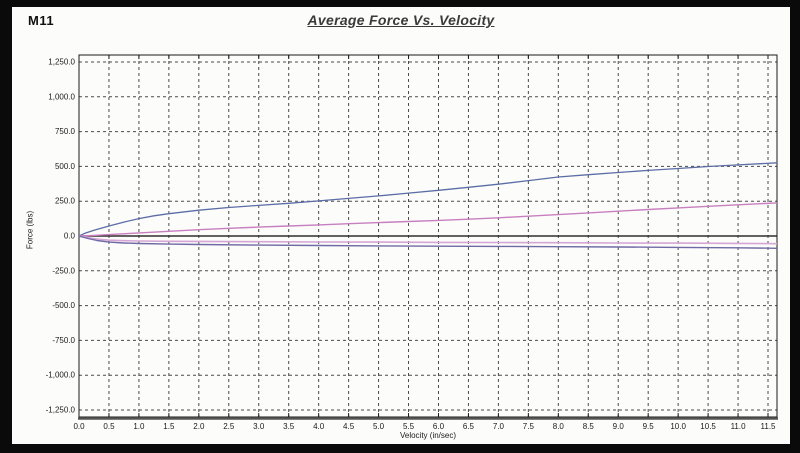 This screenshot has height=453, width=800. I want to click on x-tick-label: 9.5, so click(649, 426).